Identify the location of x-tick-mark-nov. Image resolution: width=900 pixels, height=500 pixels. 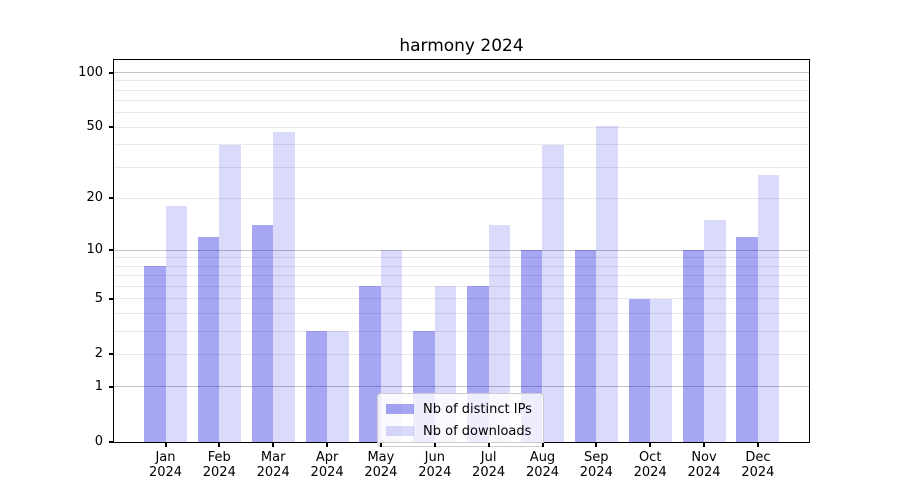
(704, 445).